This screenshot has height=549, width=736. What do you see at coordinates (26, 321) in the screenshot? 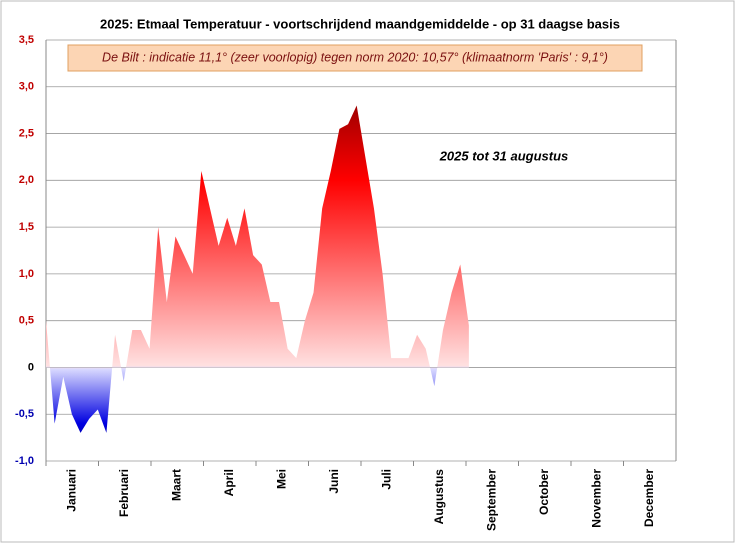
I see `y-tick-label: 0,5` at bounding box center [26, 321].